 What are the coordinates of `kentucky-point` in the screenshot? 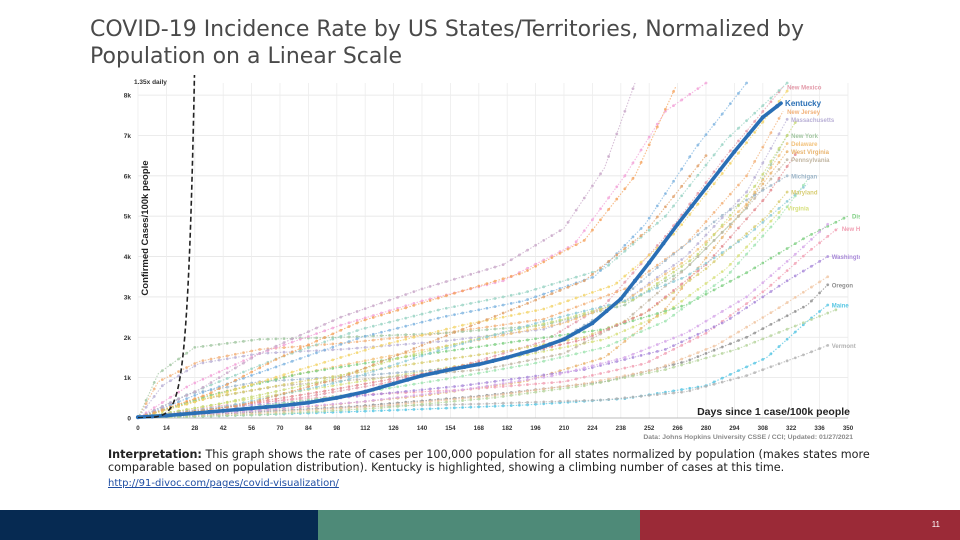 It's located at (379, 387).